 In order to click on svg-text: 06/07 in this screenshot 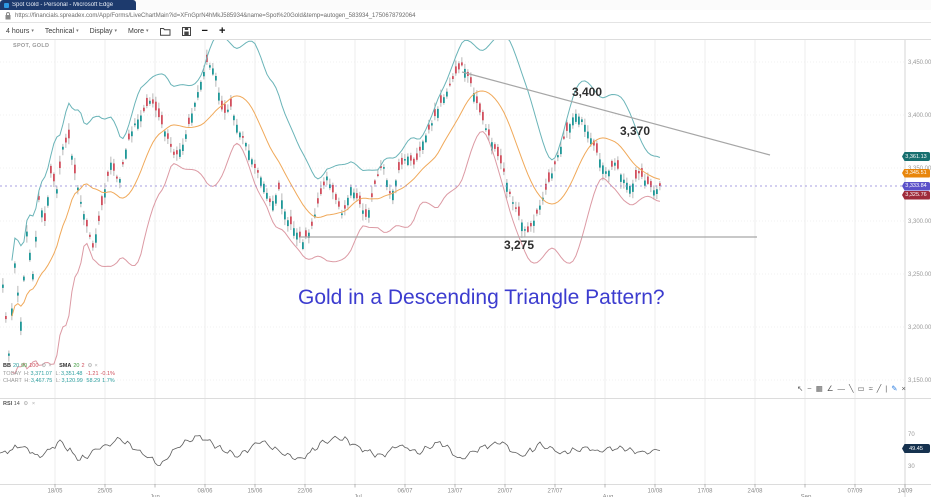, I will do `click(405, 492)`.